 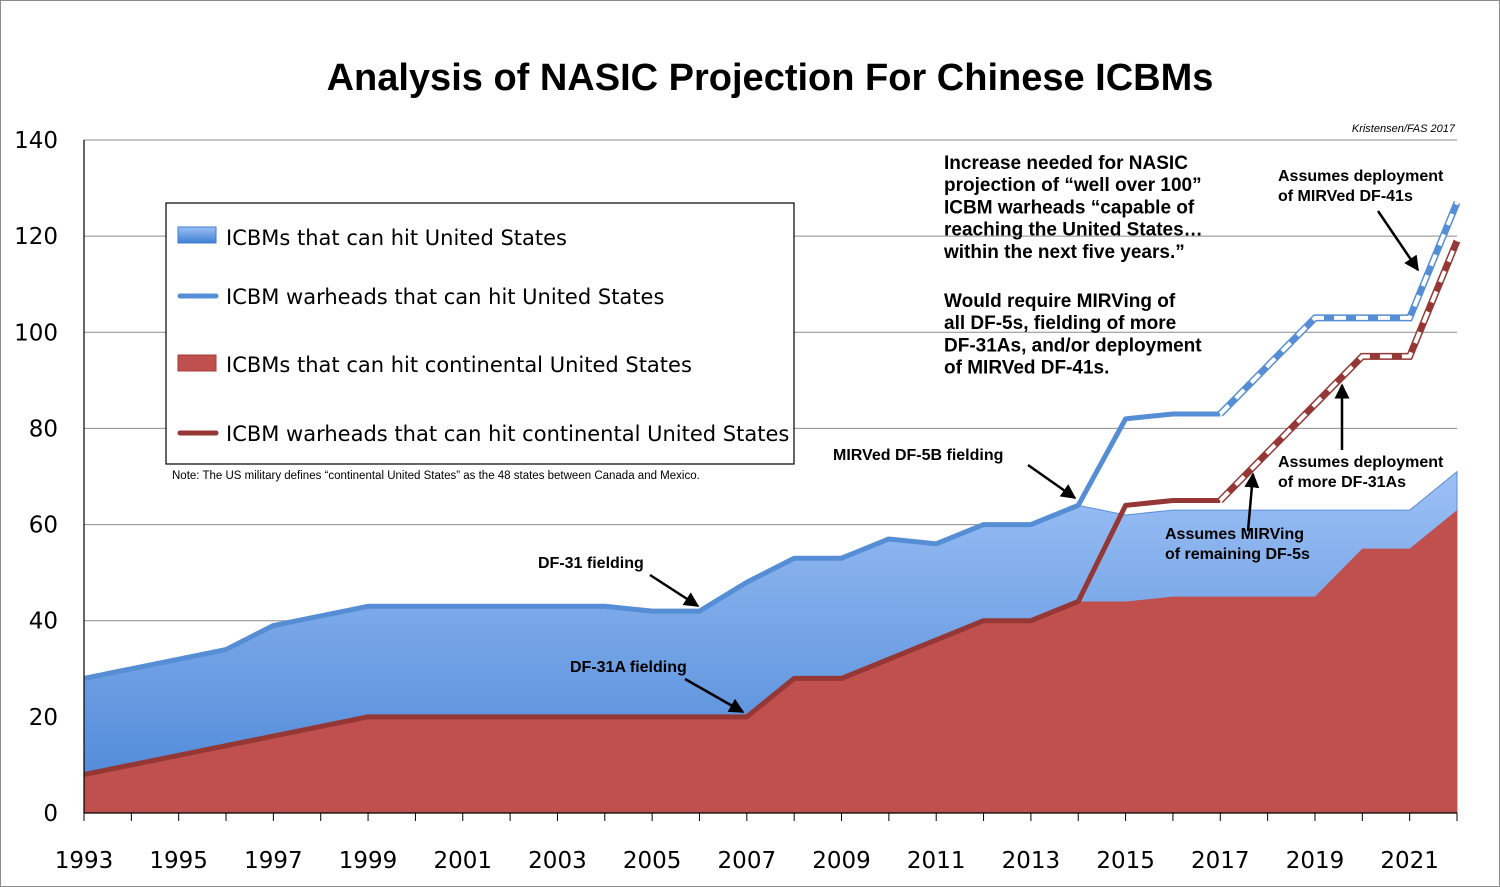 What do you see at coordinates (1345, 196) in the screenshot?
I see `annotation-df41: of MIRVed DF-41s` at bounding box center [1345, 196].